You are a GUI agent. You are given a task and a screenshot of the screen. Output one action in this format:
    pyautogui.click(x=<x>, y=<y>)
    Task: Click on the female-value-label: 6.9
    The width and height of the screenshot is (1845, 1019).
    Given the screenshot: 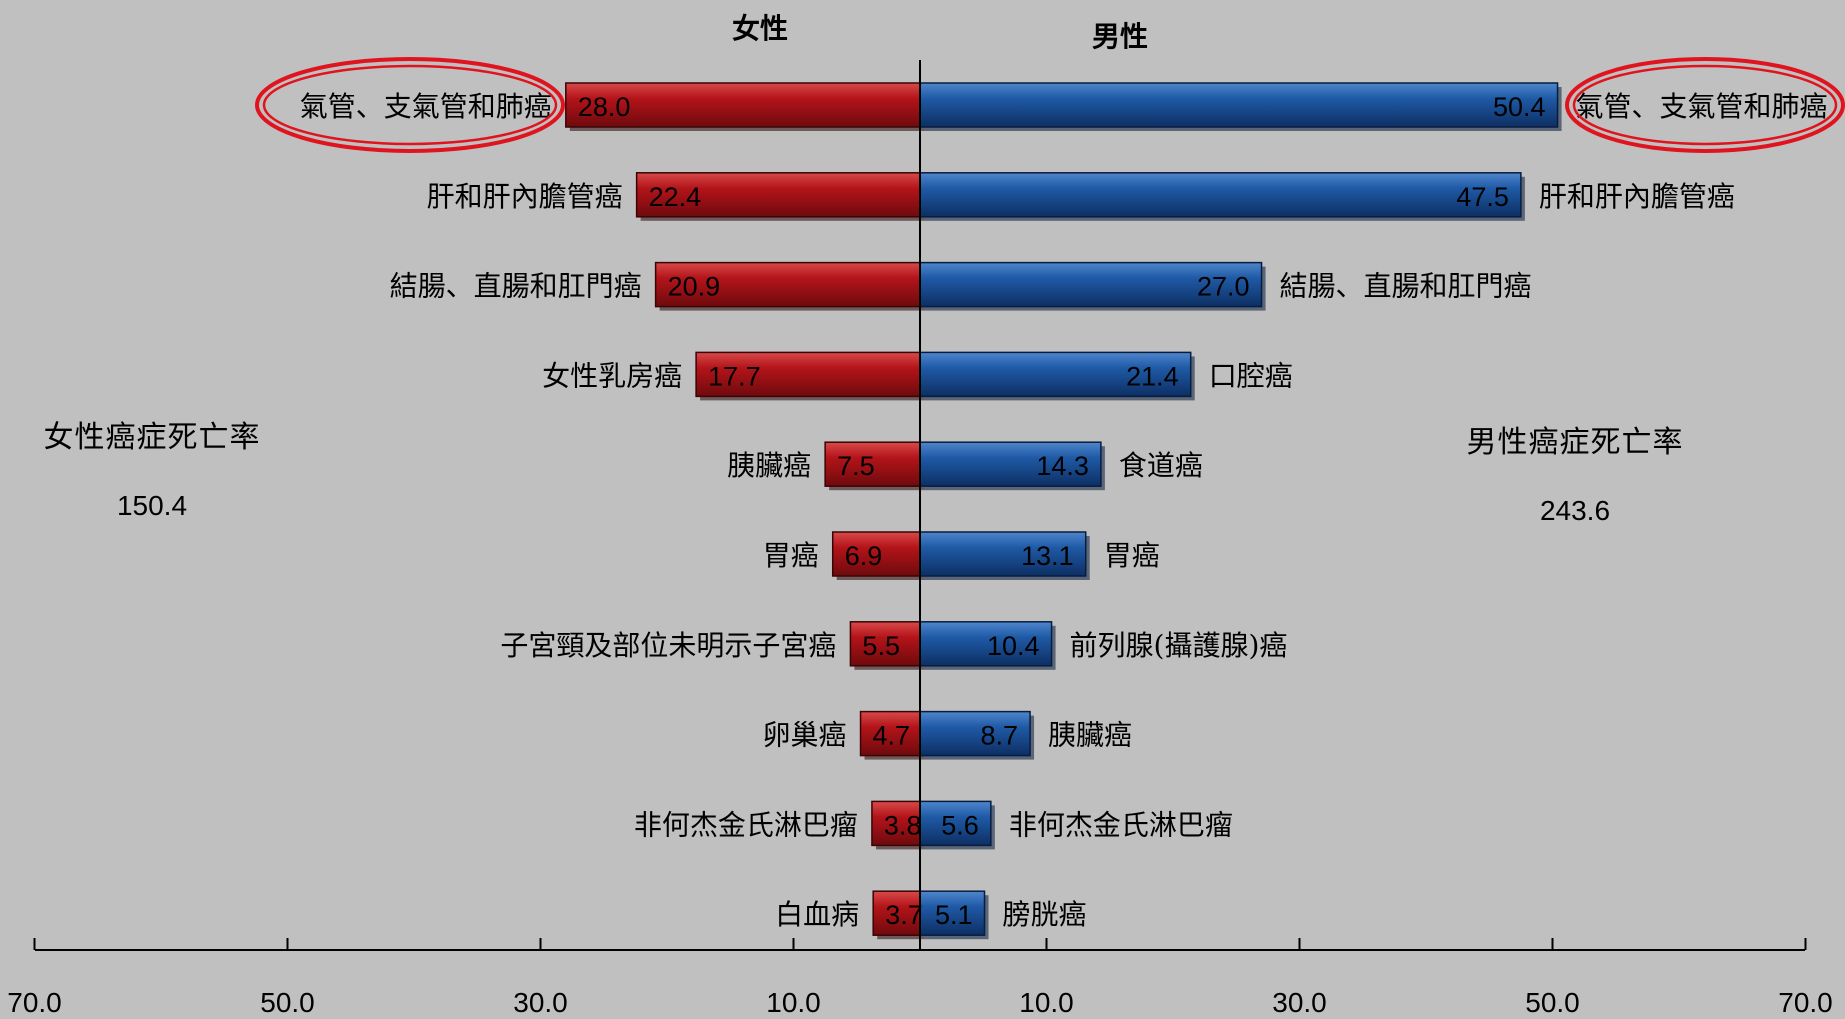 What is the action you would take?
    pyautogui.click(x=864, y=556)
    